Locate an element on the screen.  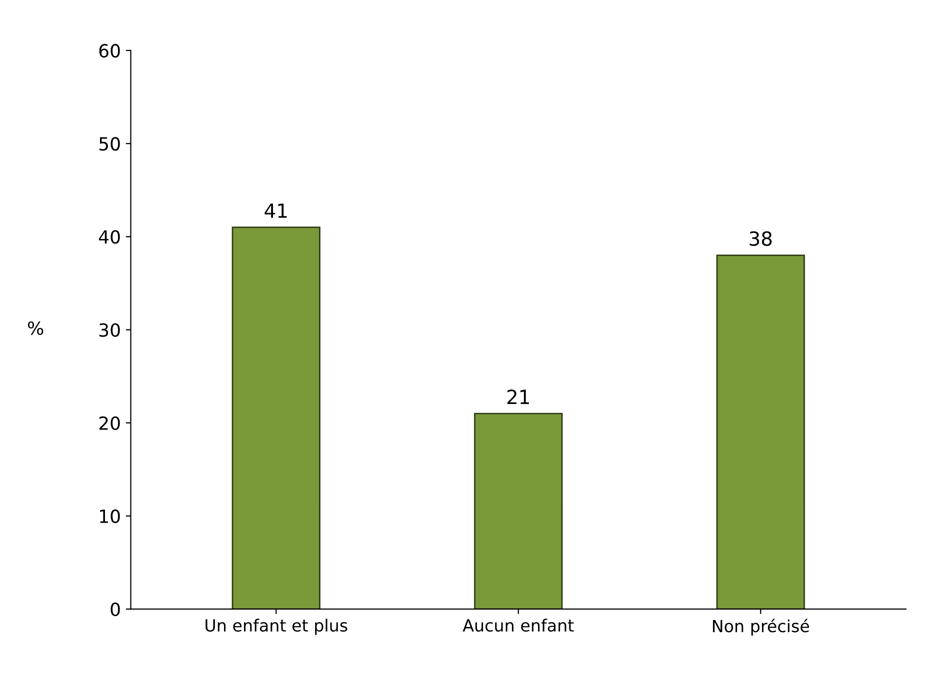
y-tick-label: 10 is located at coordinates (110, 516).